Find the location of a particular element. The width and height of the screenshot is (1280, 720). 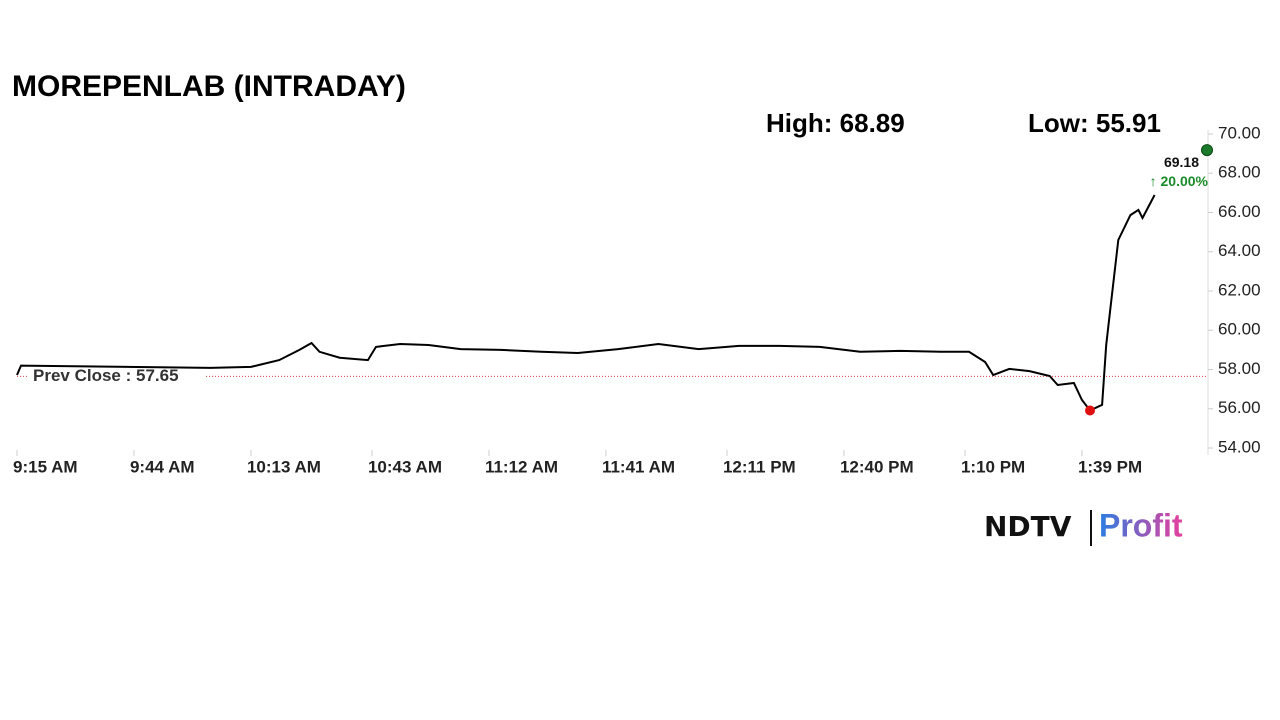

chart-title: MOREPENLAB (INTRADAY) is located at coordinates (209, 86).